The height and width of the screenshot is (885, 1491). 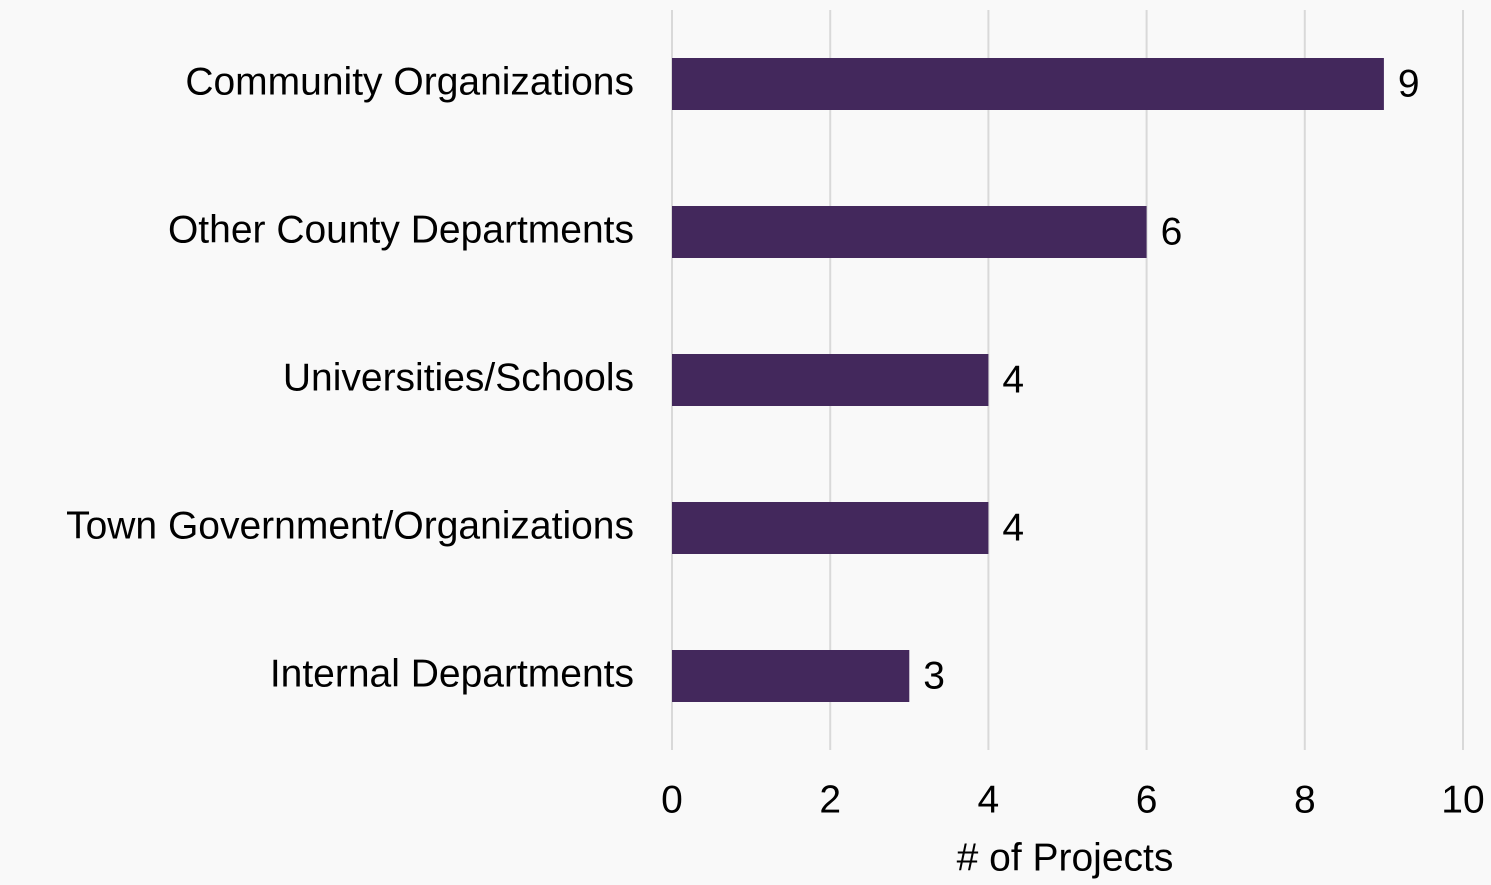 What do you see at coordinates (1462, 799) in the screenshot?
I see `x-tick-label: 10` at bounding box center [1462, 799].